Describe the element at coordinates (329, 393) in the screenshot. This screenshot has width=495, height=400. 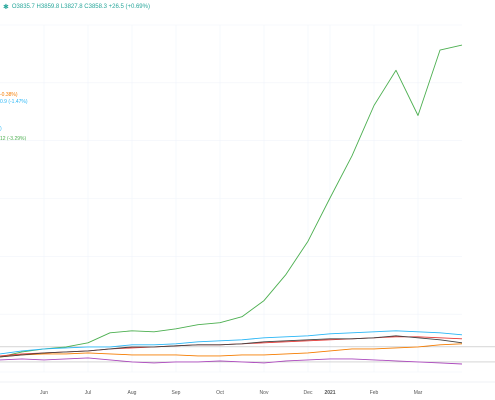
I see `x-tick-label: 2021` at that location.